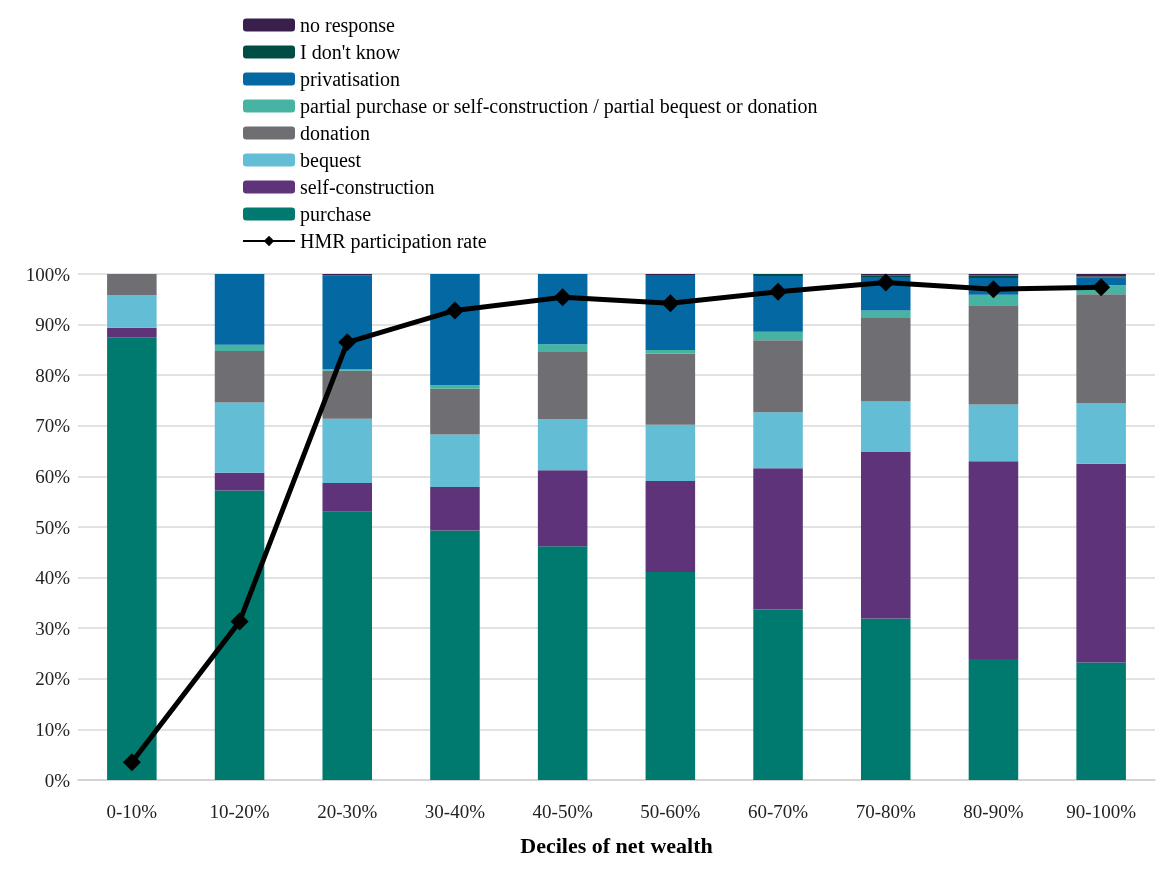  I want to click on y-tick-label: 60%, so click(53, 476).